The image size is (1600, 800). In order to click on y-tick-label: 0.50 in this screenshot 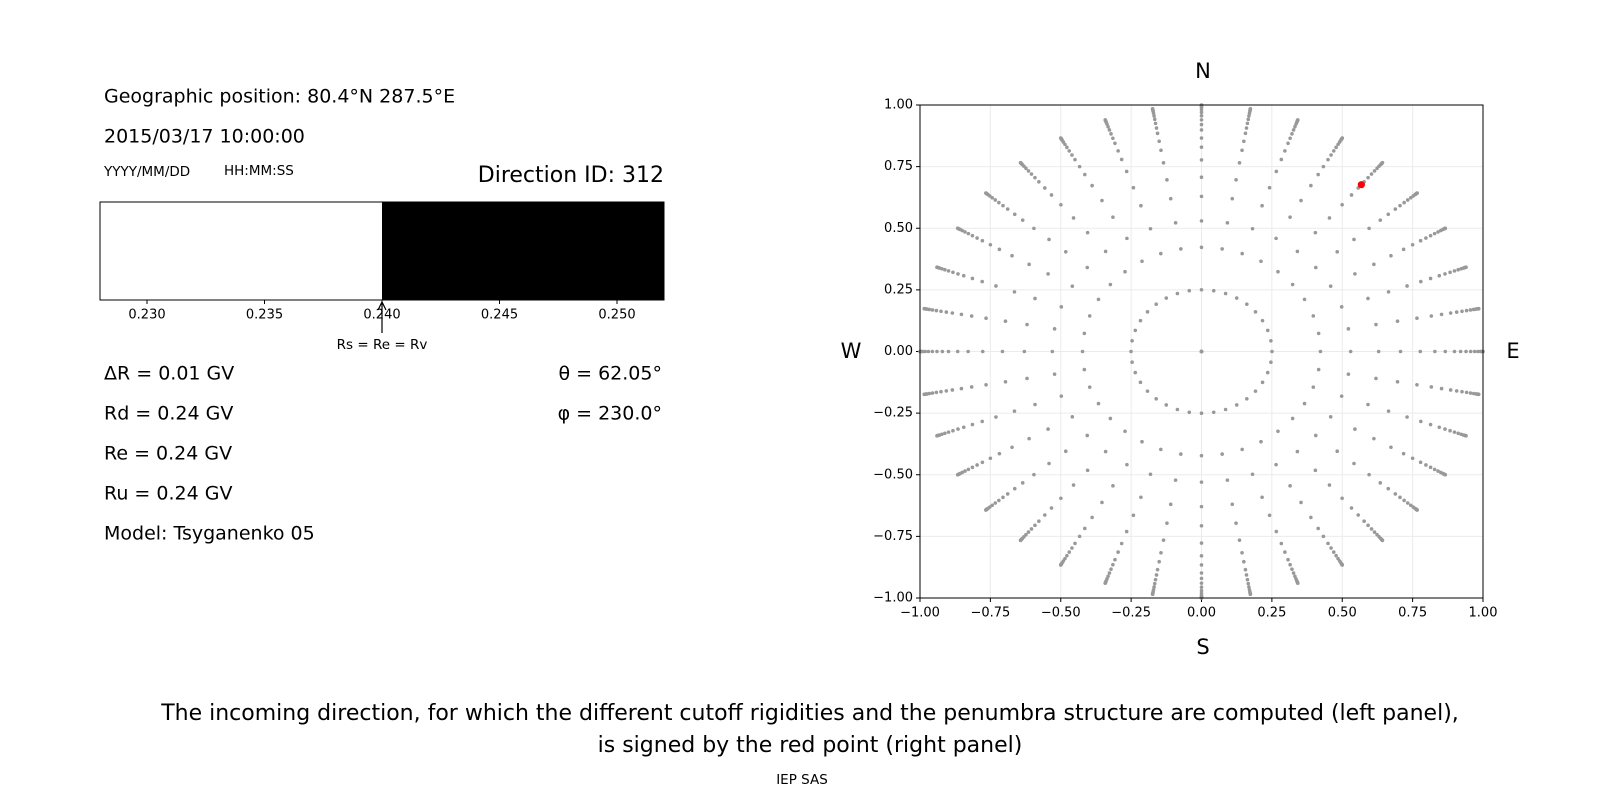, I will do `click(898, 228)`.